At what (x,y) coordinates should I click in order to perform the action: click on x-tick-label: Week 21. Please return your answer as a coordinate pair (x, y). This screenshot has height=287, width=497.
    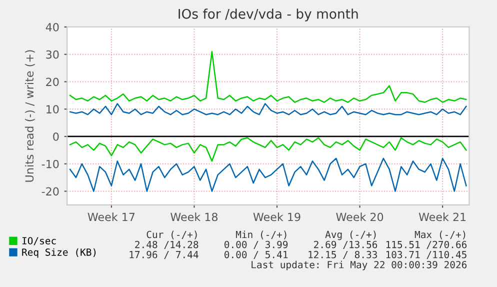
    Looking at the image, I should click on (442, 217).